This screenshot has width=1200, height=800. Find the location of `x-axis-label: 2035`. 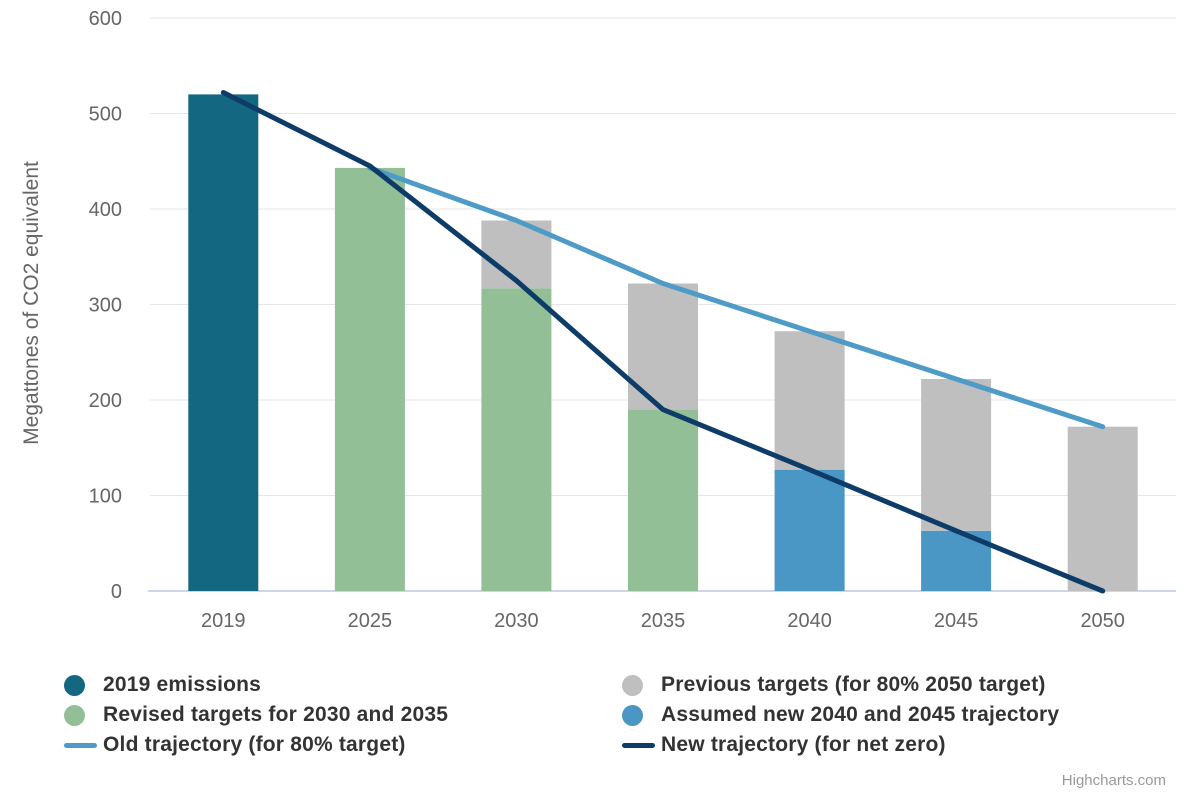

x-axis-label: 2035 is located at coordinates (663, 621).